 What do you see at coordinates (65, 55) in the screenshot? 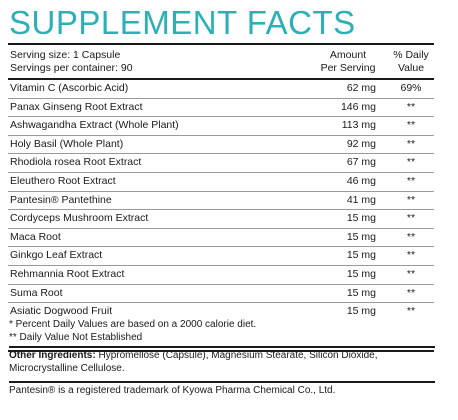
I see `serving-size: Serving size: 1 Capsule` at bounding box center [65, 55].